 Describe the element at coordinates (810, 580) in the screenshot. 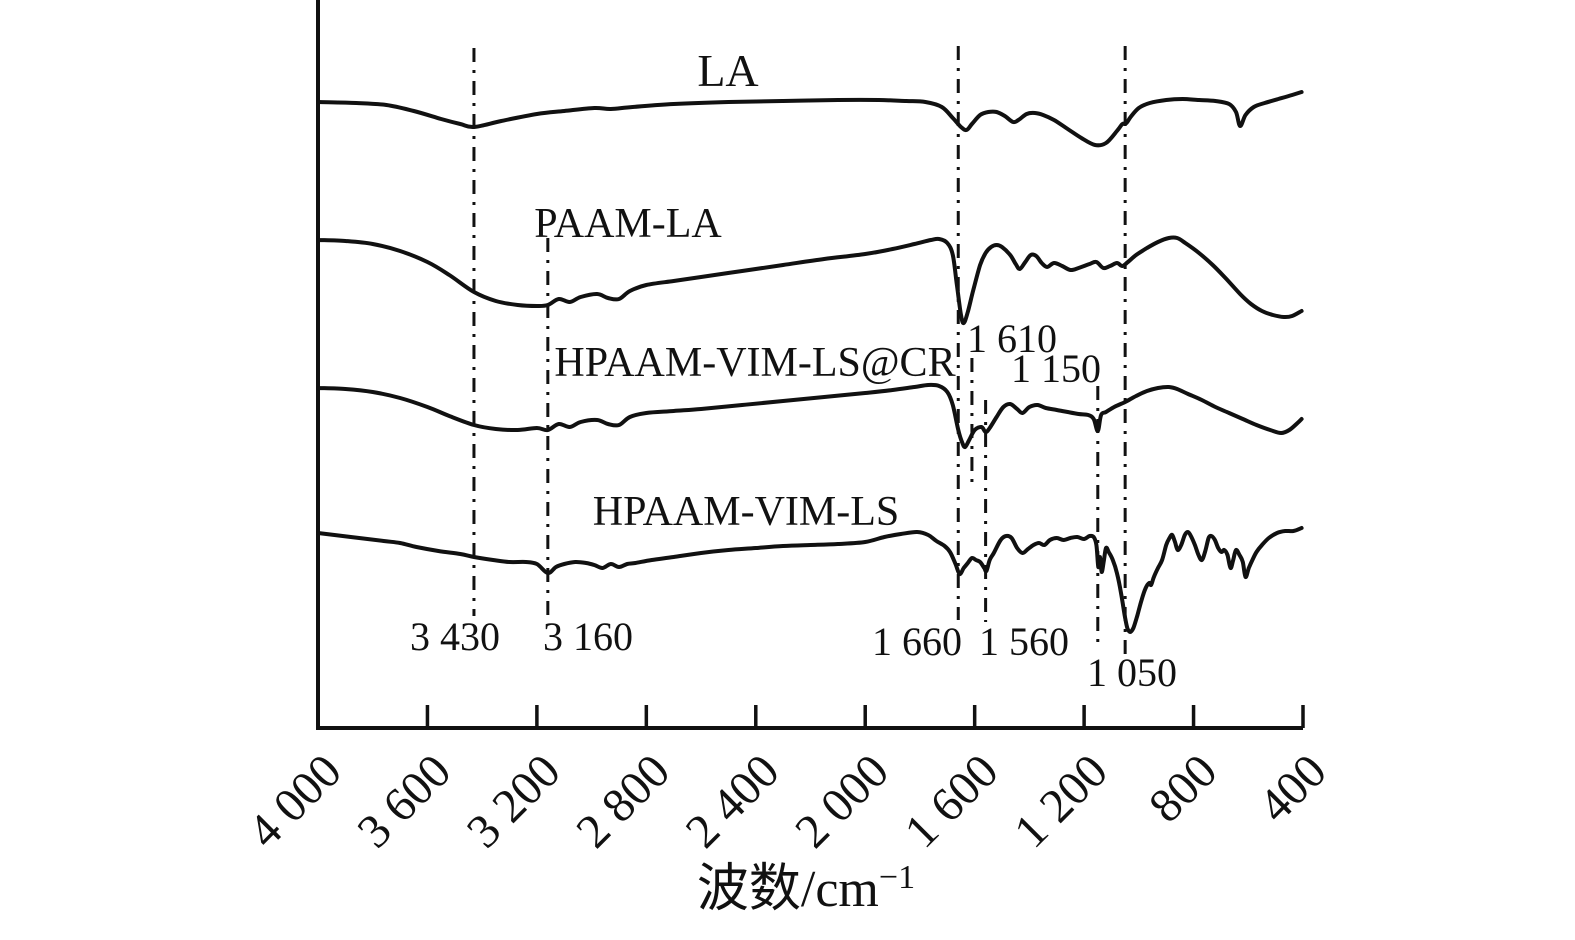

I see `series-curve-HPAAM-VIM-LS` at that location.